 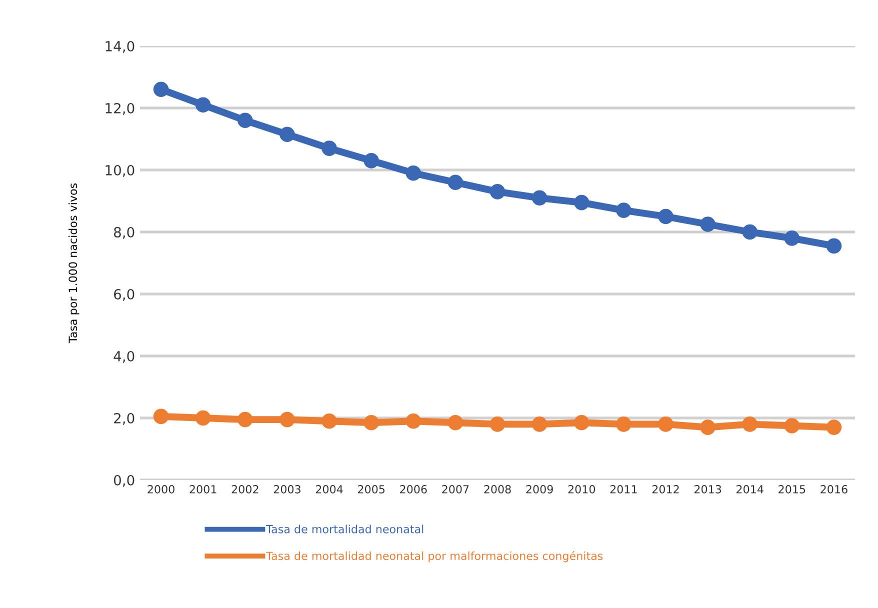 I want to click on x-tick-label: 2000, so click(x=161, y=489).